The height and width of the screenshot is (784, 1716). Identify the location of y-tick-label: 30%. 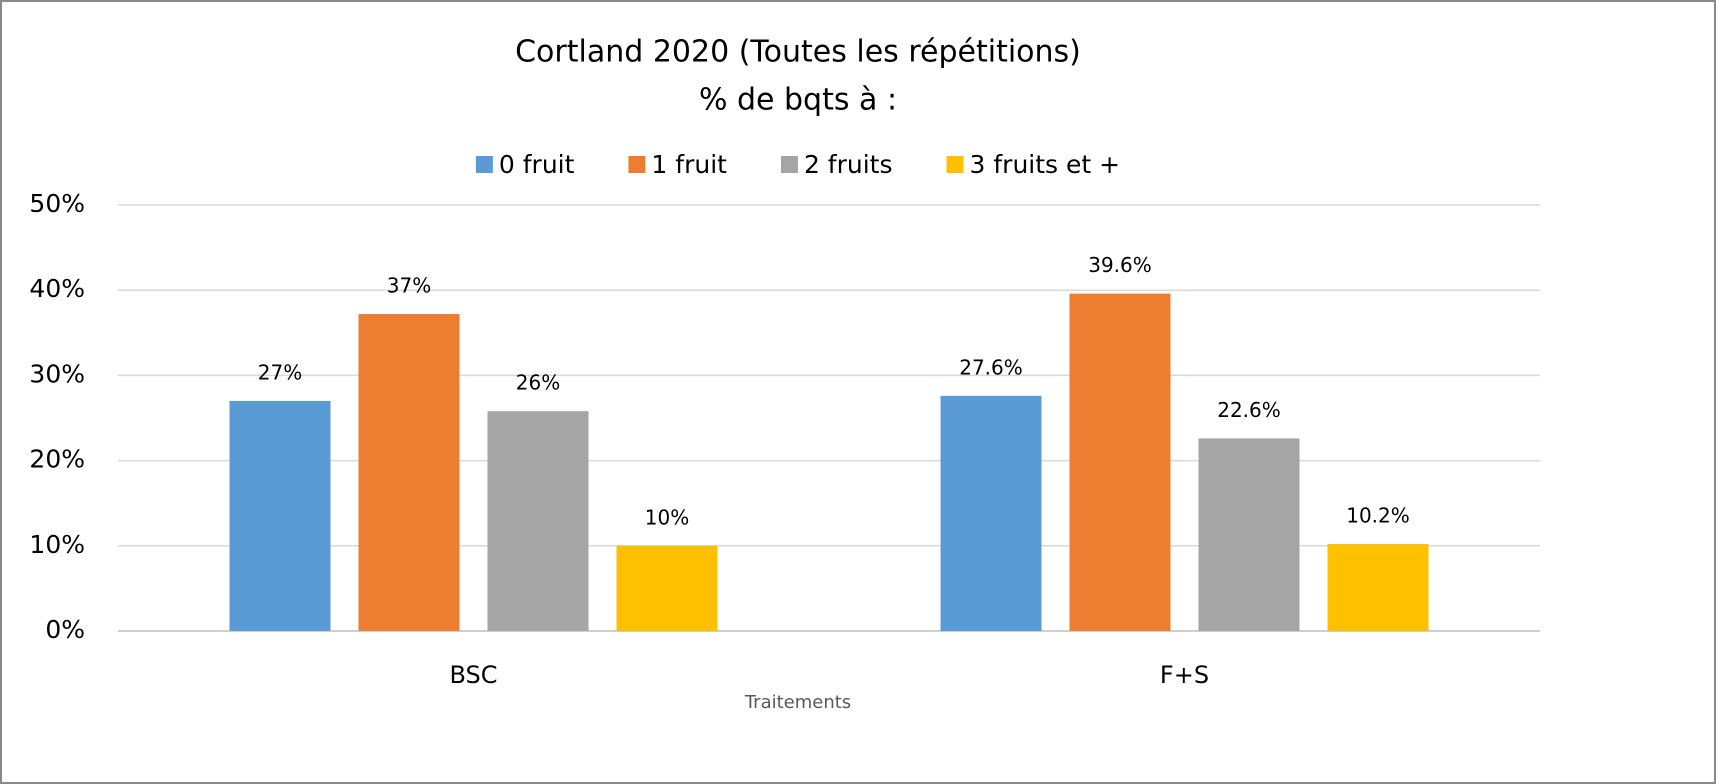
(57, 373).